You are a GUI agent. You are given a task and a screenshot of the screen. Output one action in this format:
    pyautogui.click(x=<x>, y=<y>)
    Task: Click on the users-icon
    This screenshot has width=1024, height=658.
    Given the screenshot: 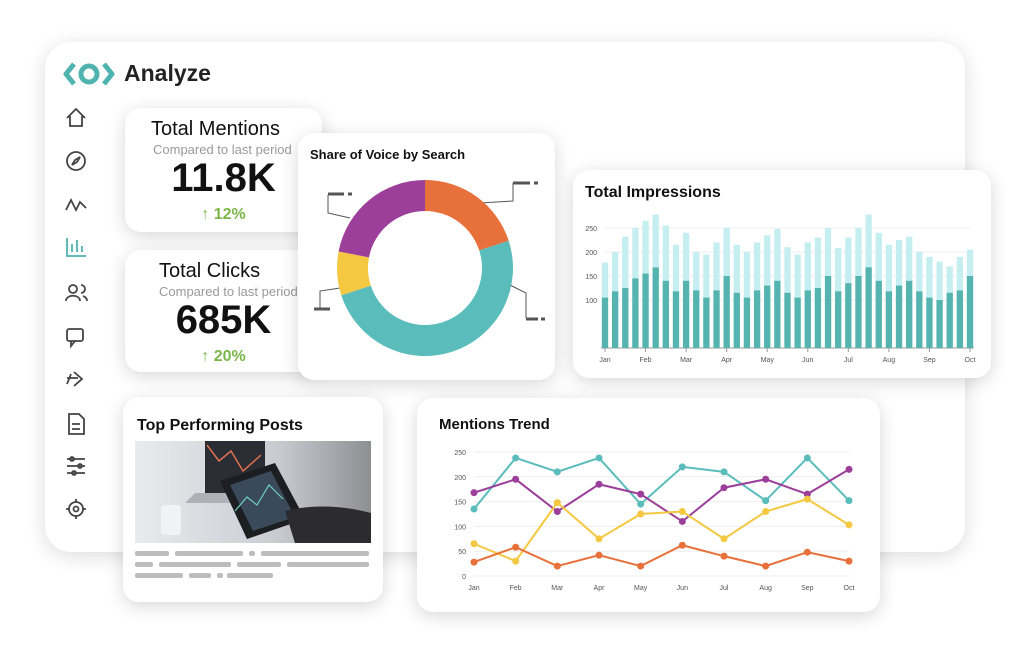 What is the action you would take?
    pyautogui.click(x=76, y=293)
    